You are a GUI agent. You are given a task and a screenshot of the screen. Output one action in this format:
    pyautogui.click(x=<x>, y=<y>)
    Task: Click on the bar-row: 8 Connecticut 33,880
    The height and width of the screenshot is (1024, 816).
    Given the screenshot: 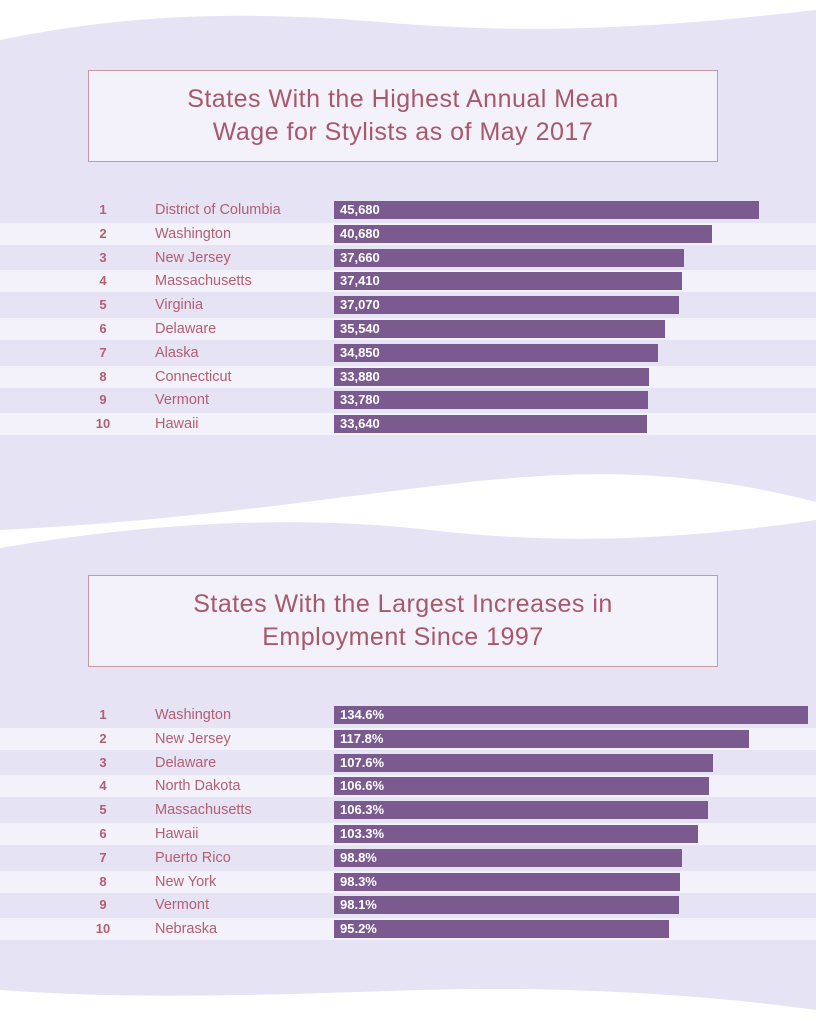 What is the action you would take?
    pyautogui.click(x=408, y=376)
    